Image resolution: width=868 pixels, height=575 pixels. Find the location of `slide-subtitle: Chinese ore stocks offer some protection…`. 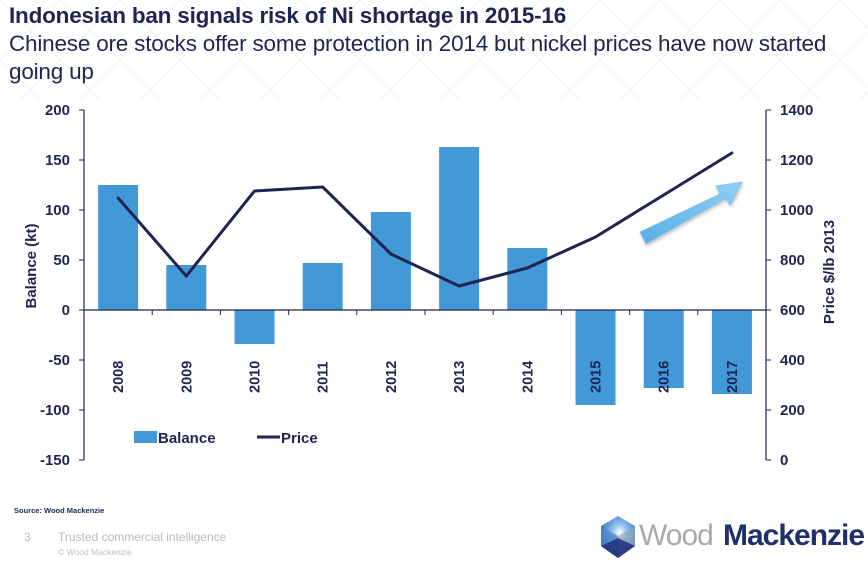

slide-subtitle: Chinese ore stocks offer some protection… is located at coordinates (418, 57).